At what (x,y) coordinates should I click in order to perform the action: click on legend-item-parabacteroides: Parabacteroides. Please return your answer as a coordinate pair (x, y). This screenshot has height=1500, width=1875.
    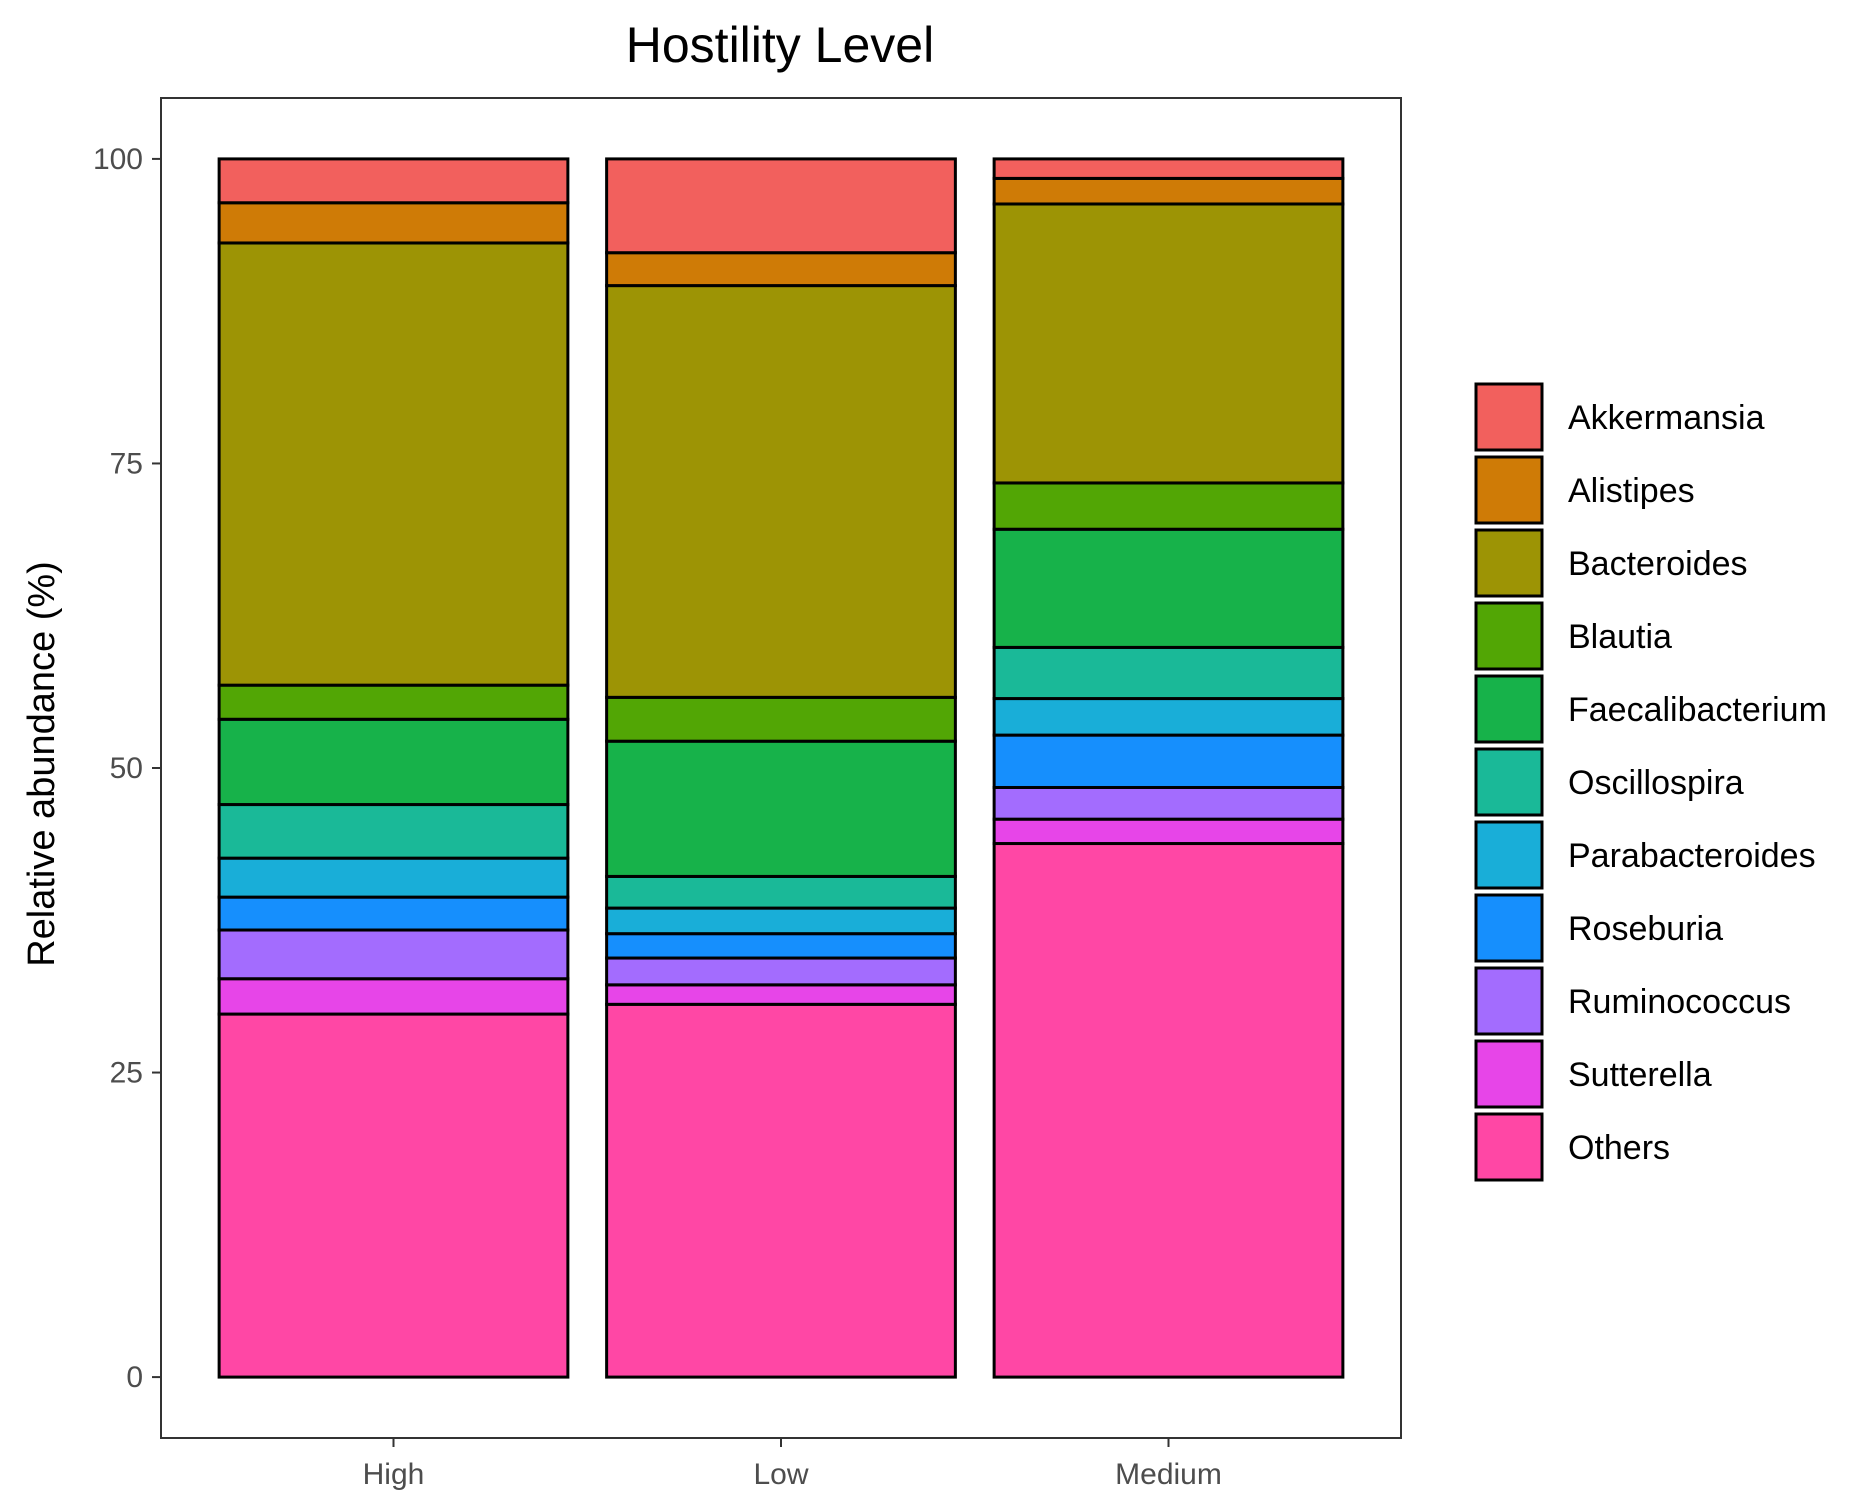
    Looking at the image, I should click on (1645, 855).